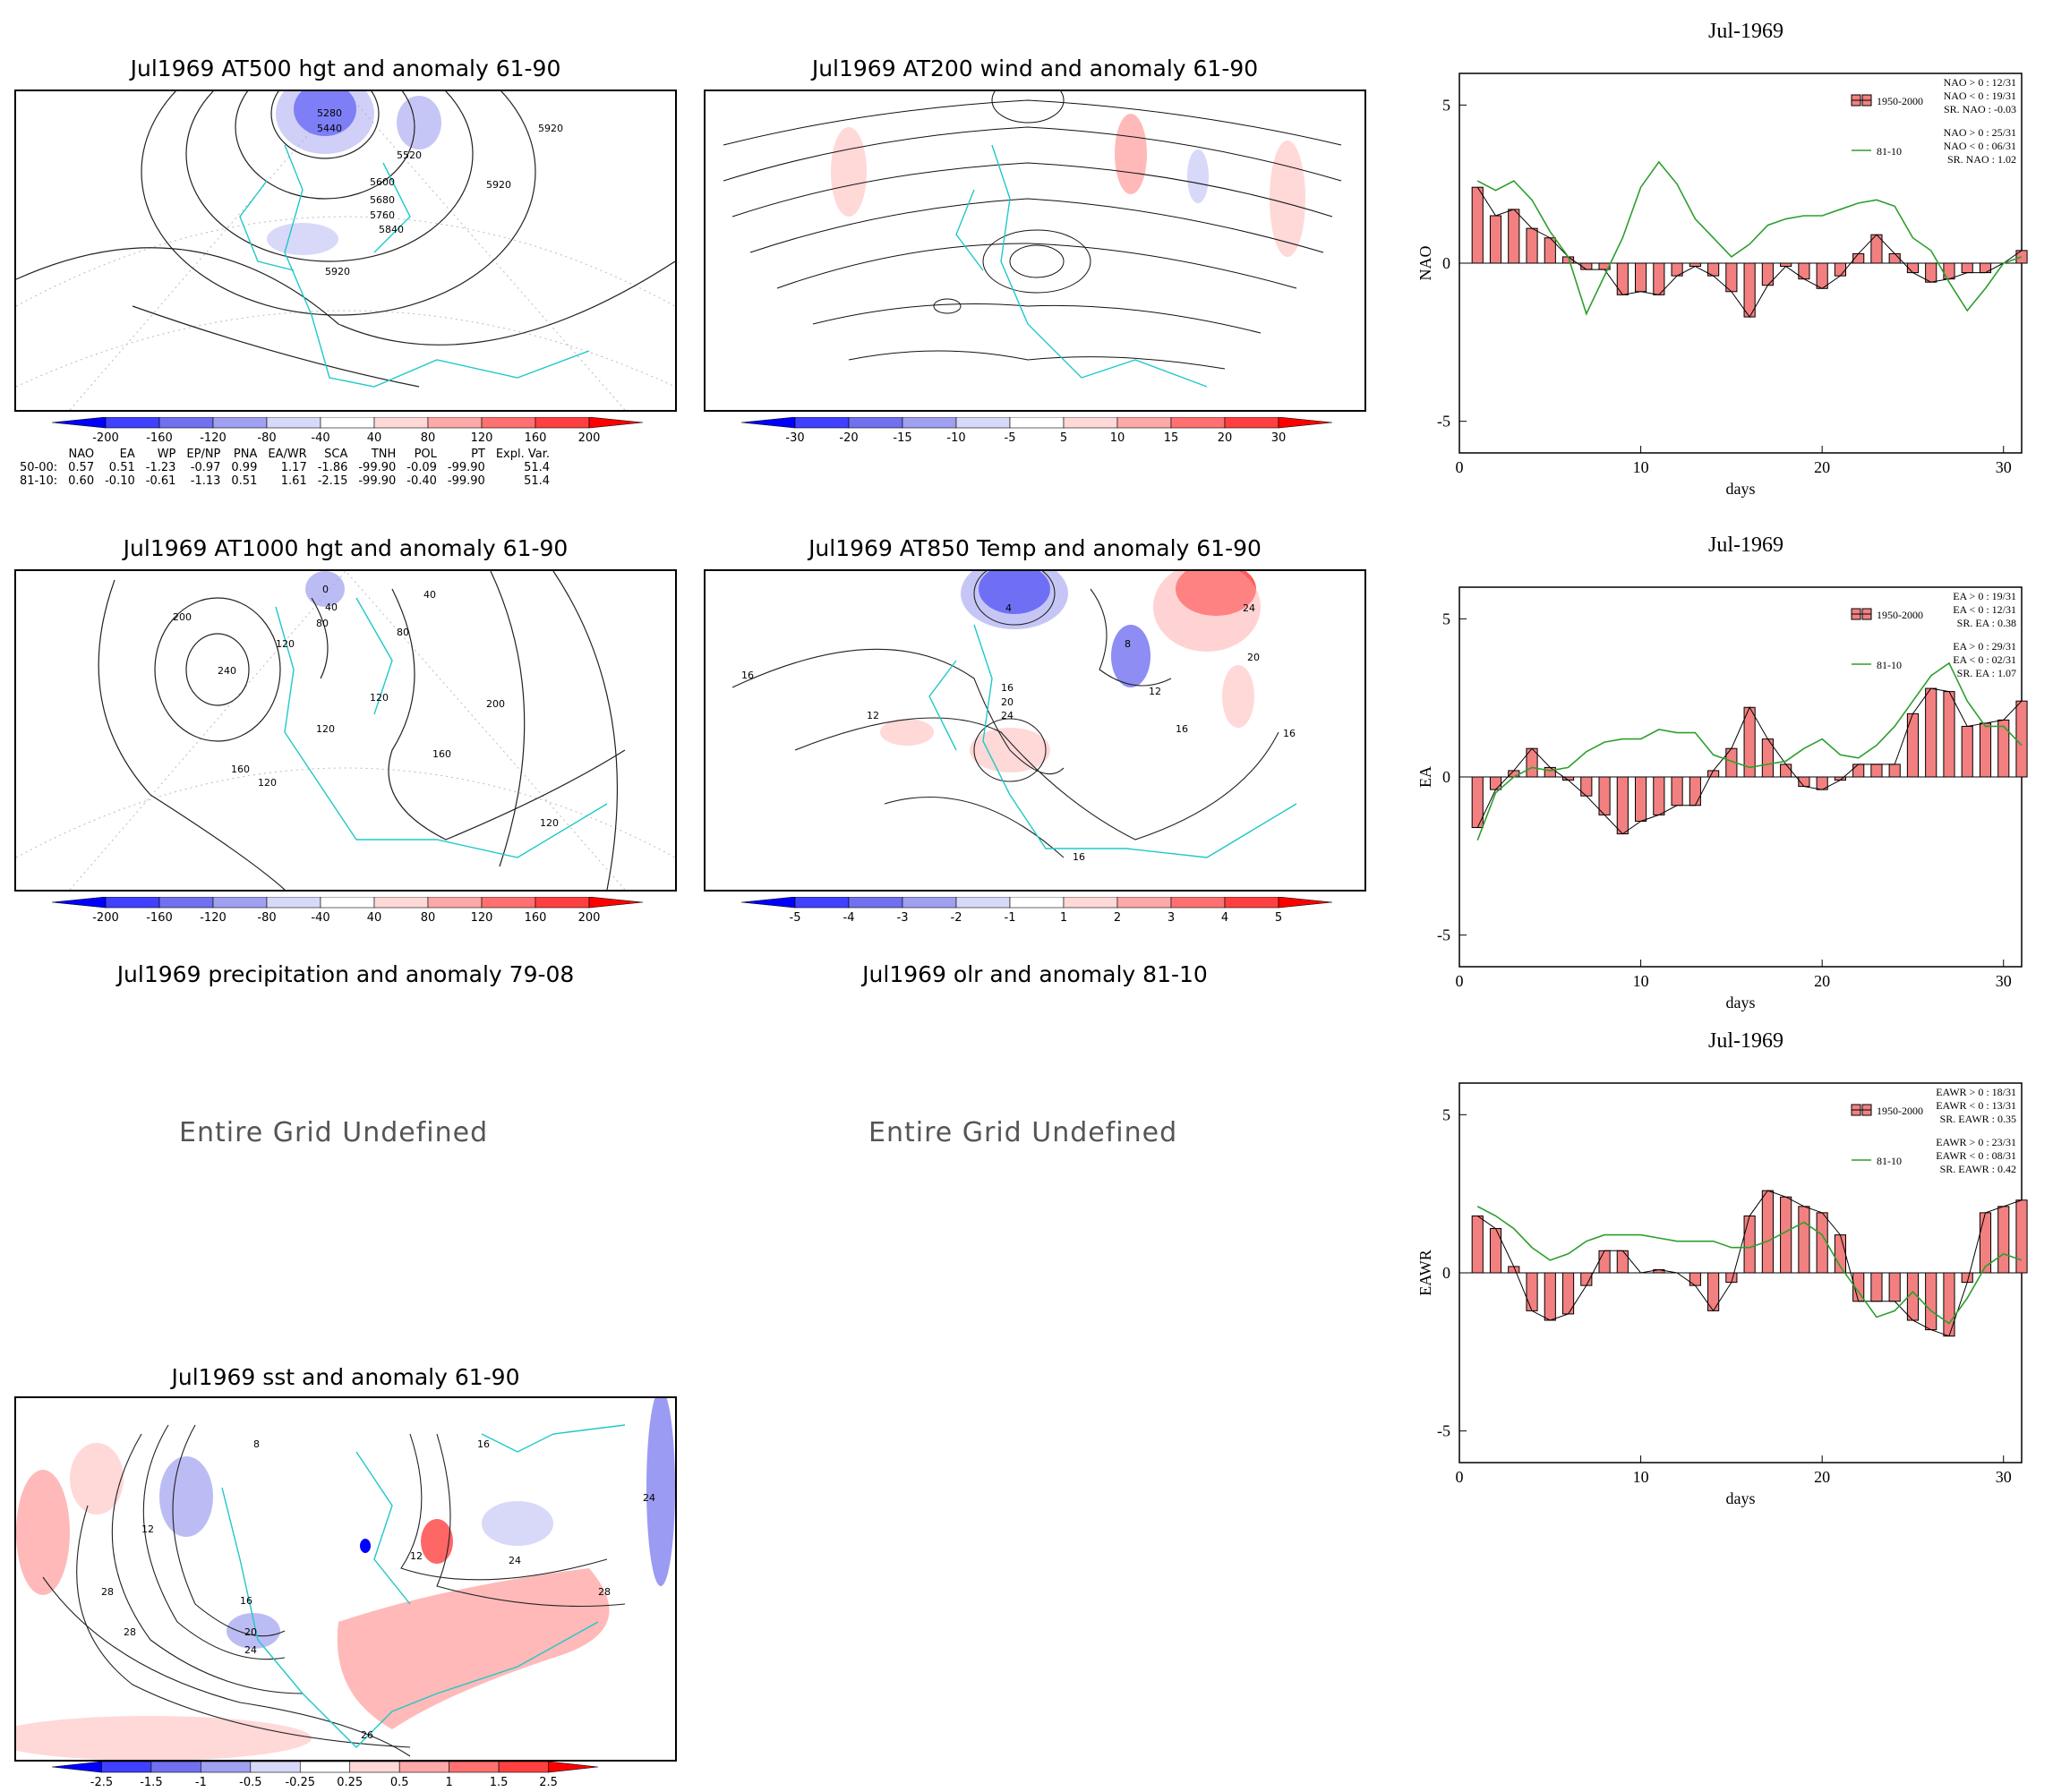 Image resolution: width=2070 pixels, height=1792 pixels. What do you see at coordinates (536, 438) in the screenshot?
I see `colorbar-tick-label: 160` at bounding box center [536, 438].